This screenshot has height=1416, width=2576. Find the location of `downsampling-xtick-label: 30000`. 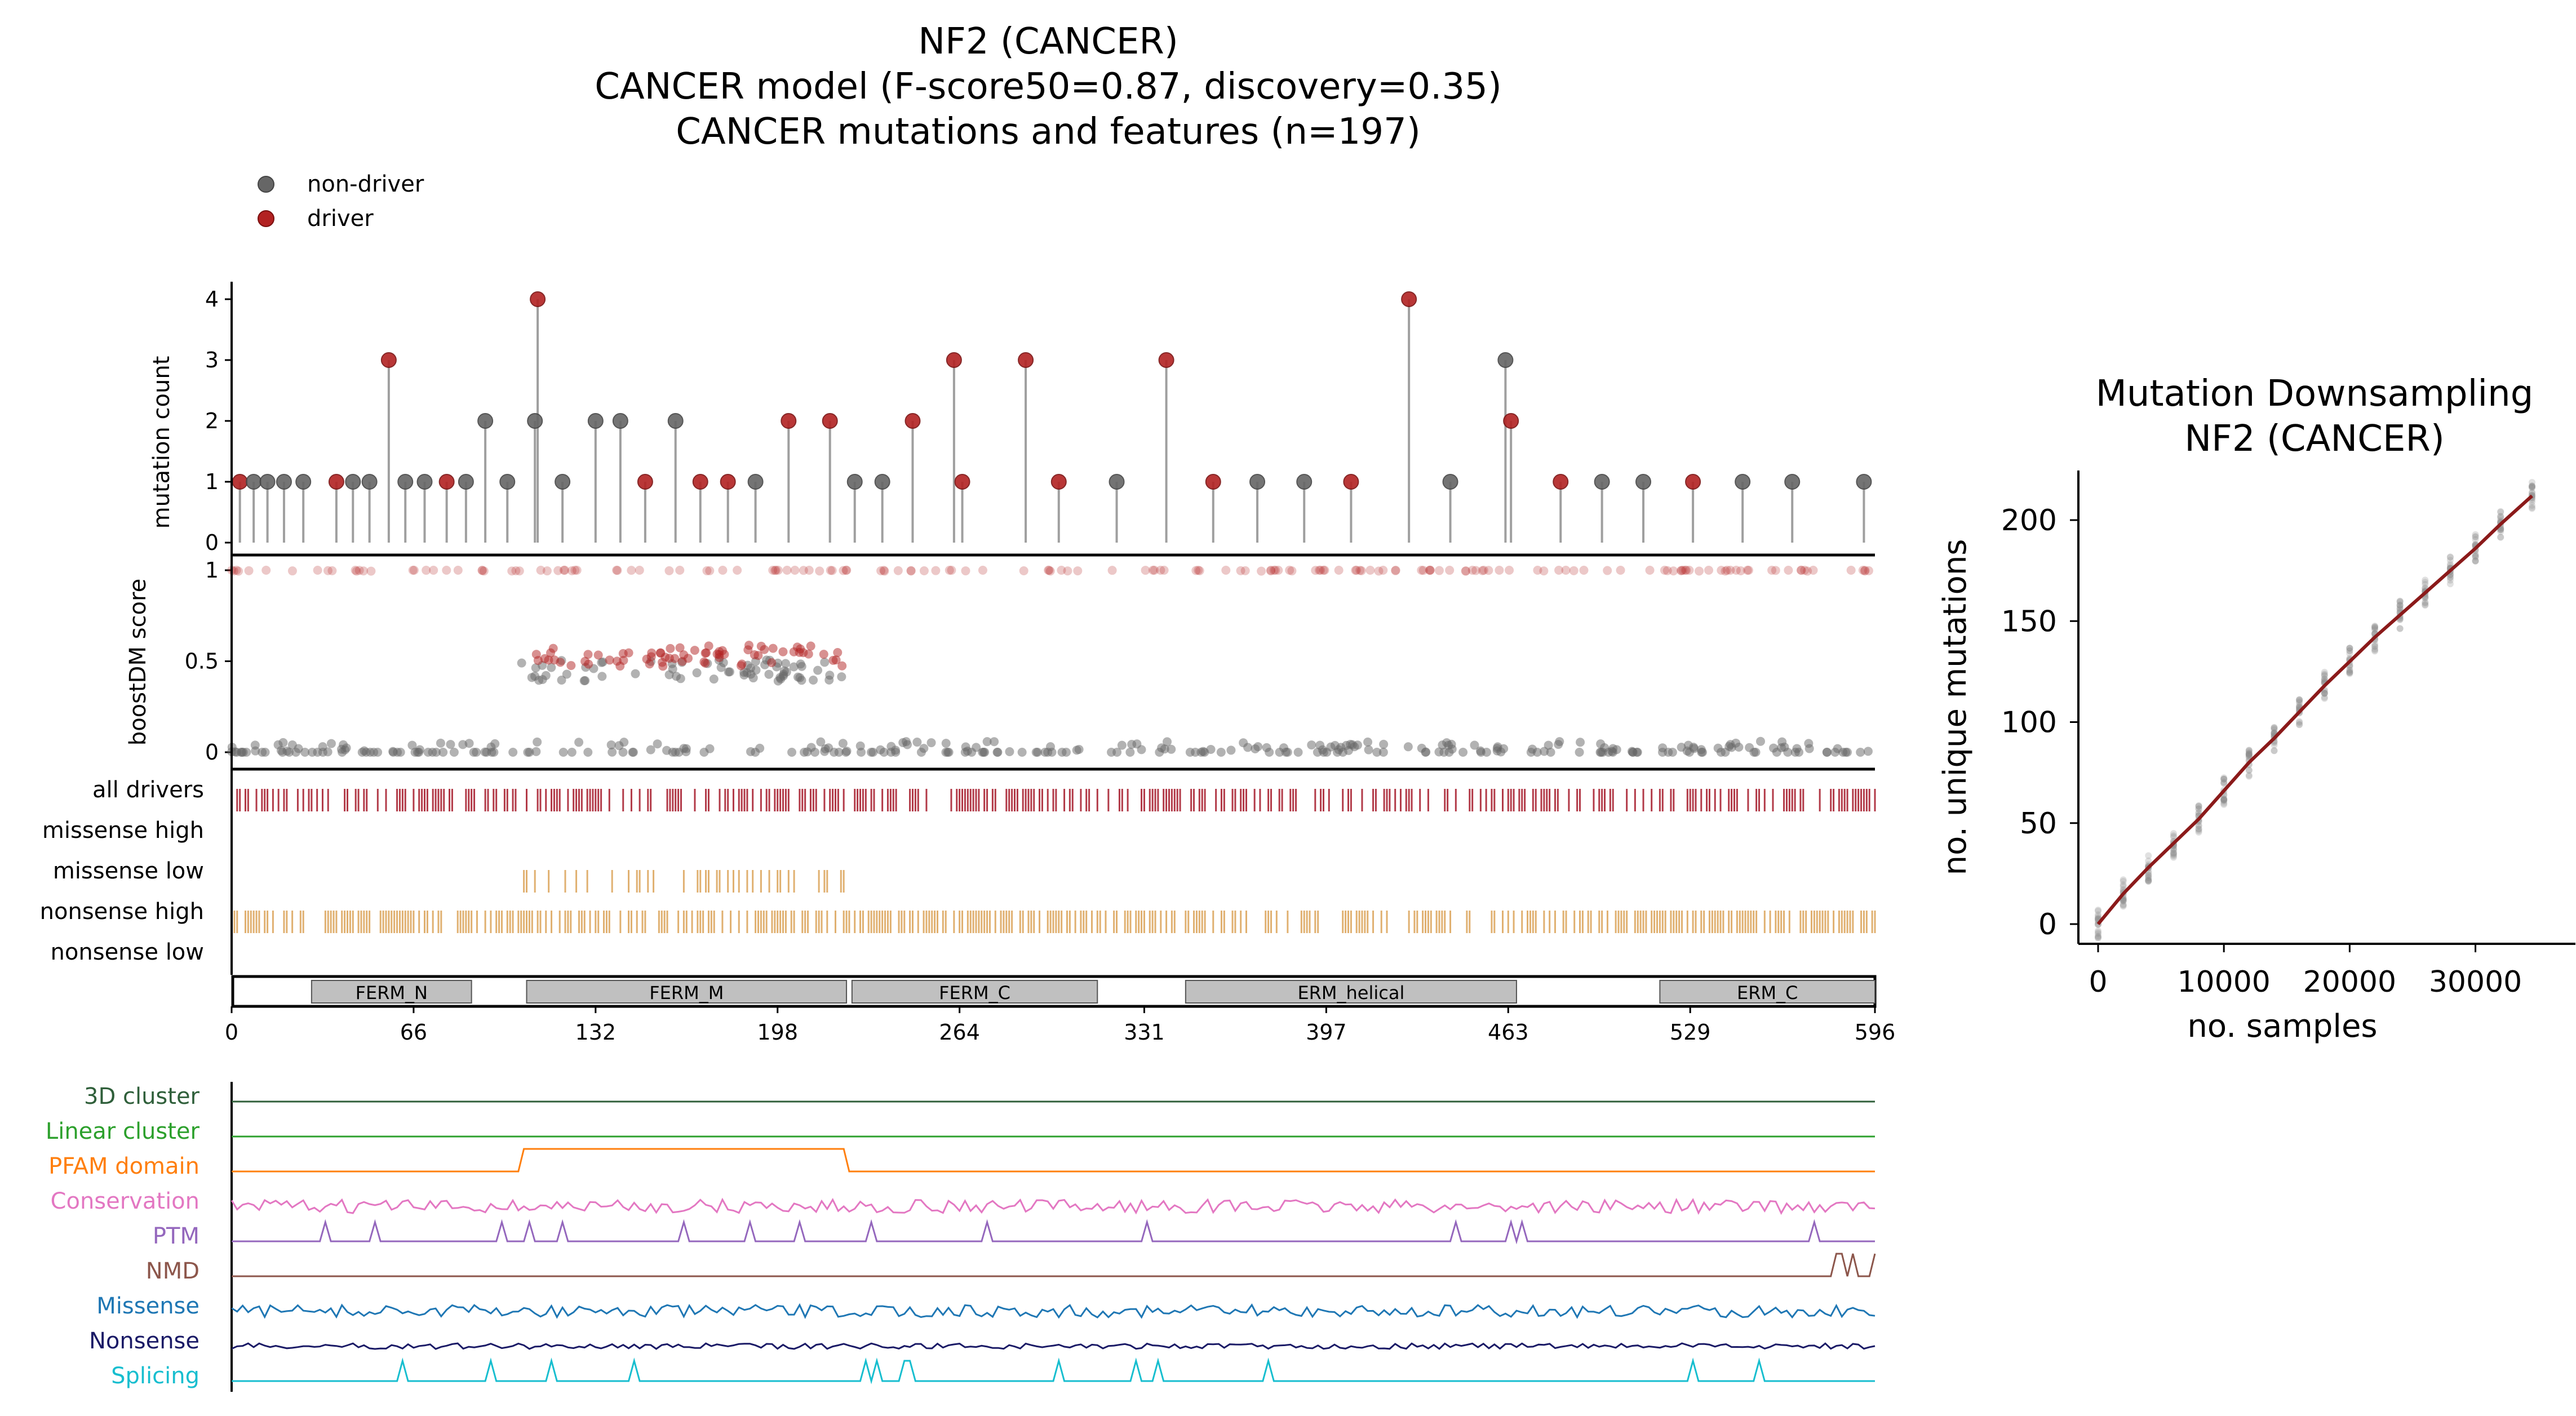

downsampling-xtick-label: 30000 is located at coordinates (2475, 982).